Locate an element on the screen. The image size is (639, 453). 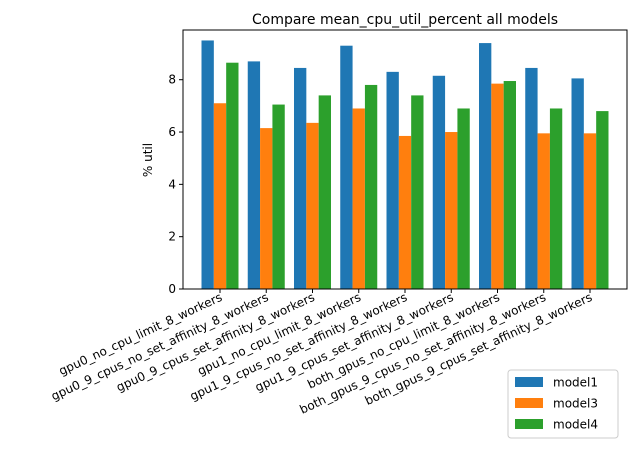
legend-swatch-model3 is located at coordinates (529, 403).